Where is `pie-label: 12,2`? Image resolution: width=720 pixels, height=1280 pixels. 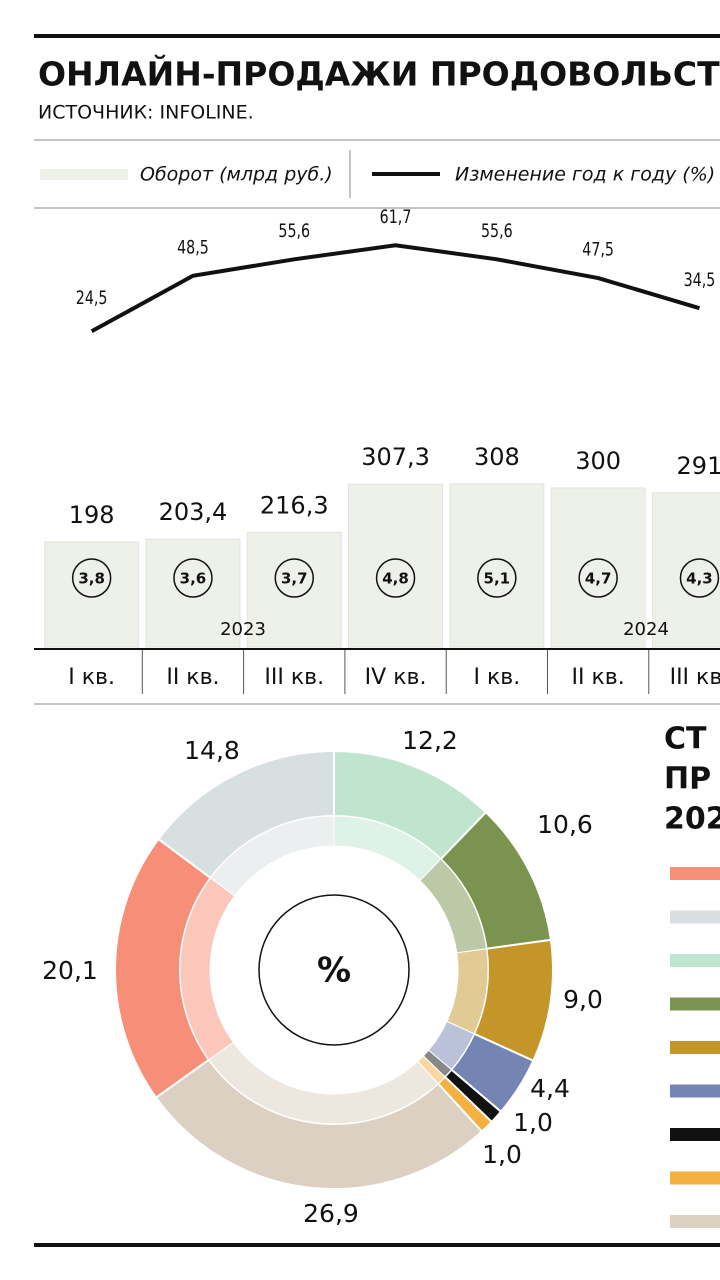
pie-label: 12,2 is located at coordinates (430, 740).